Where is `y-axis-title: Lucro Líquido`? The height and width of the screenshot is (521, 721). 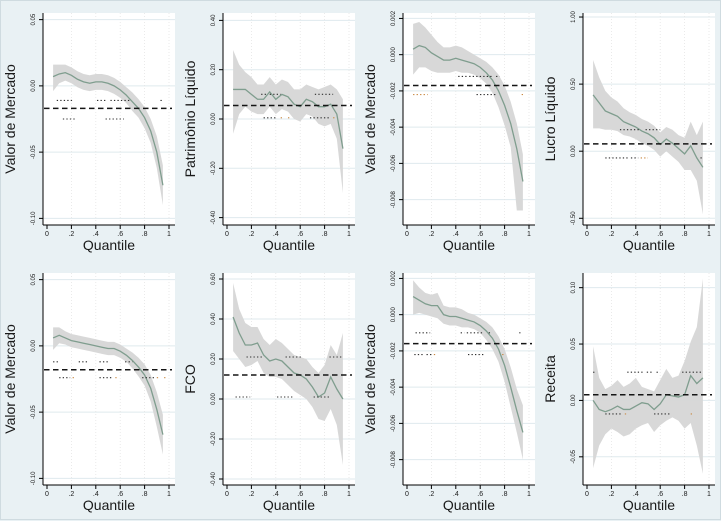
y-axis-title: Lucro Líquido is located at coordinates (550, 118).